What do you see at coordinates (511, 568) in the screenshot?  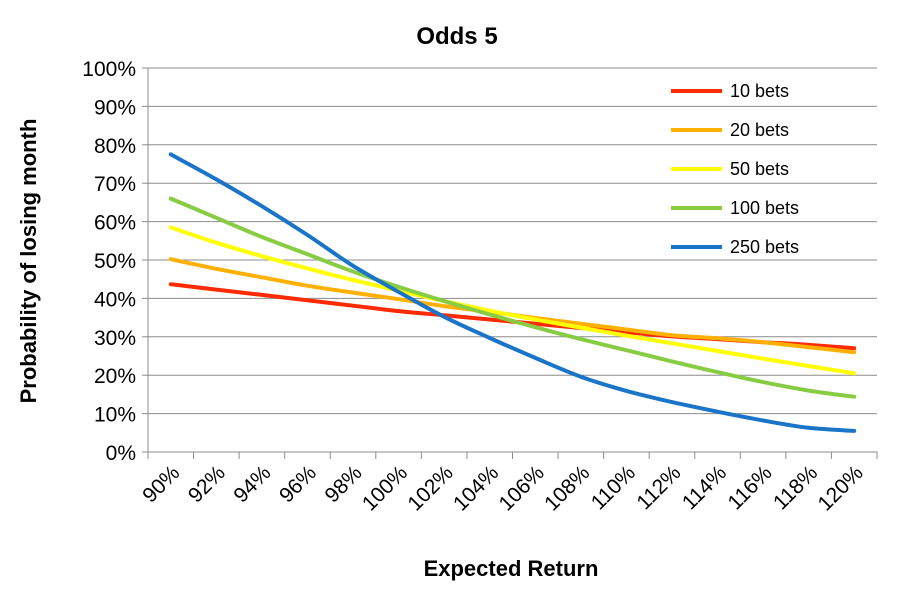 I see `x-axis-label: Expected Return` at bounding box center [511, 568].